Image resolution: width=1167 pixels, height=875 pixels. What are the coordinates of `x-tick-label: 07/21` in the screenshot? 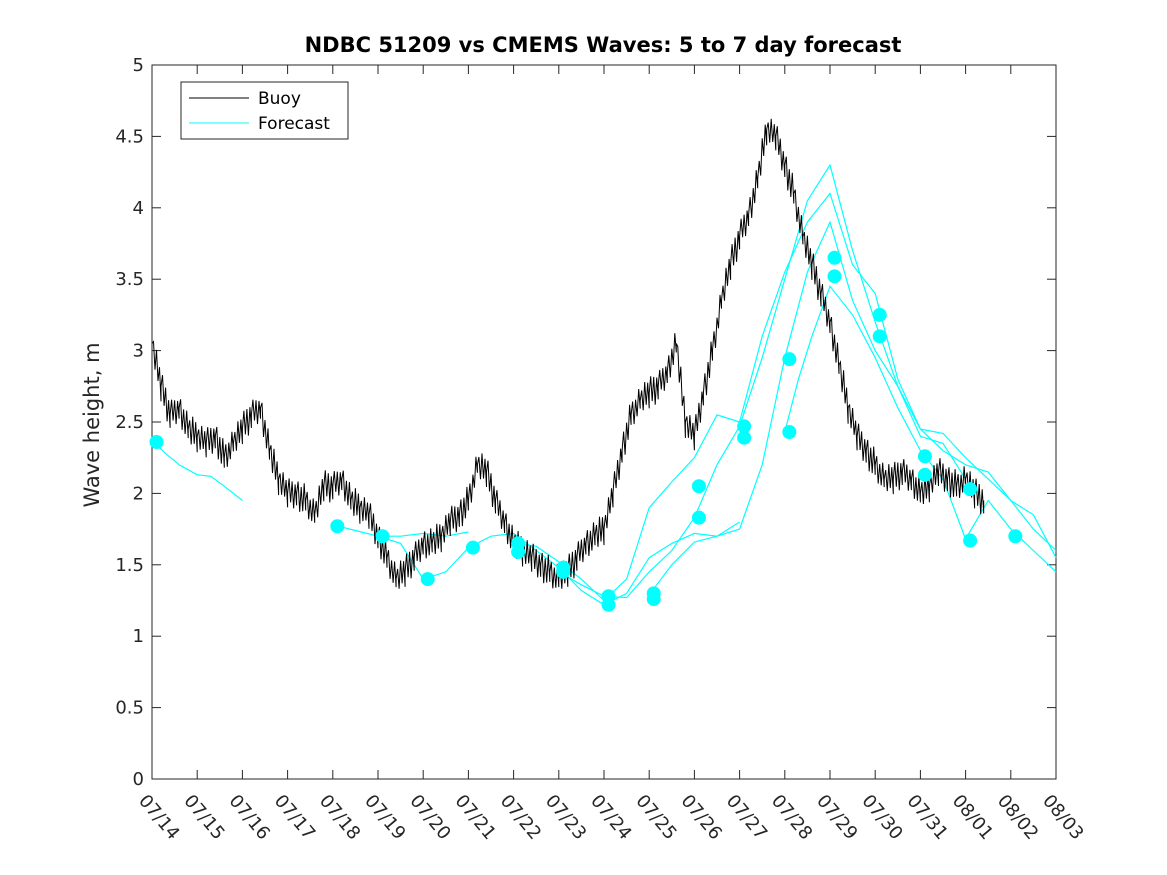 It's located at (475, 817).